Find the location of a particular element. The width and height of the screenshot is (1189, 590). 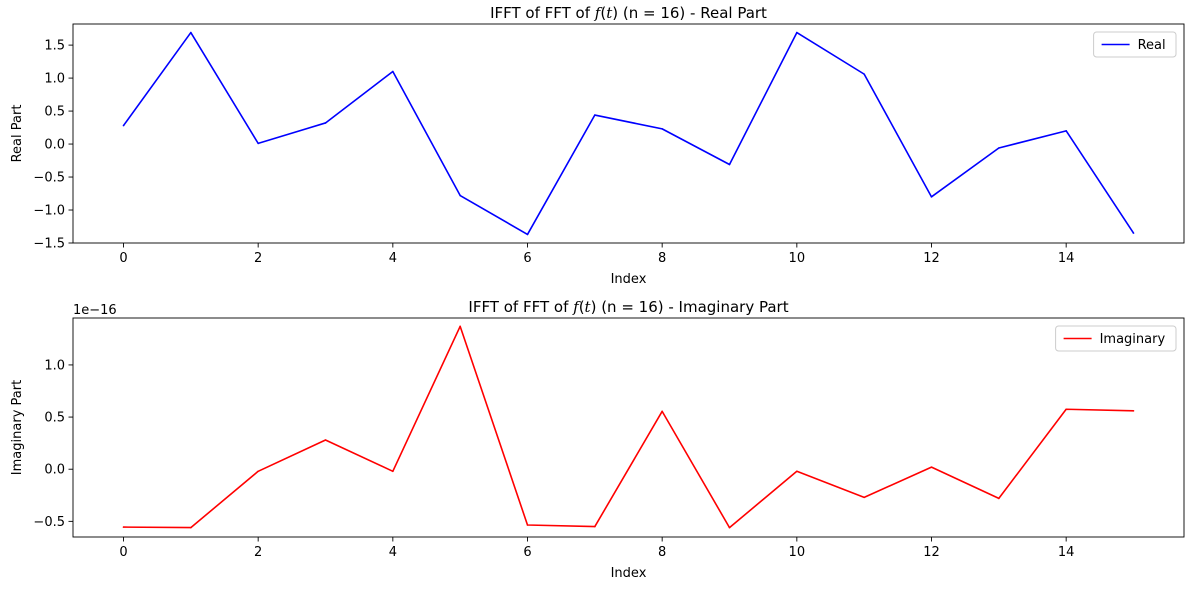

y-tick-label: −1.0 is located at coordinates (49, 211).